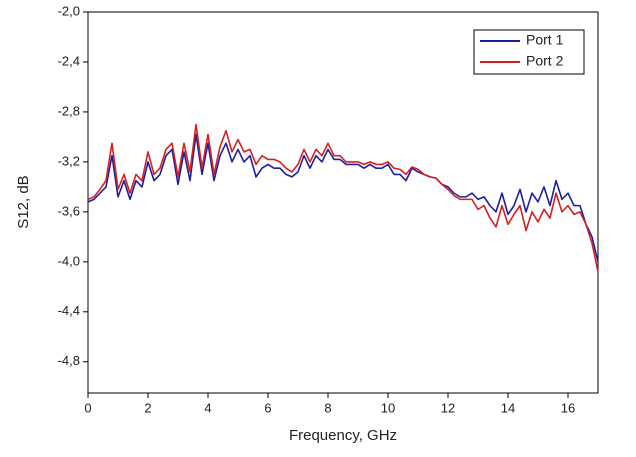 Image resolution: width=636 pixels, height=457 pixels. Describe the element at coordinates (529, 52) in the screenshot. I see `legend-box` at that location.